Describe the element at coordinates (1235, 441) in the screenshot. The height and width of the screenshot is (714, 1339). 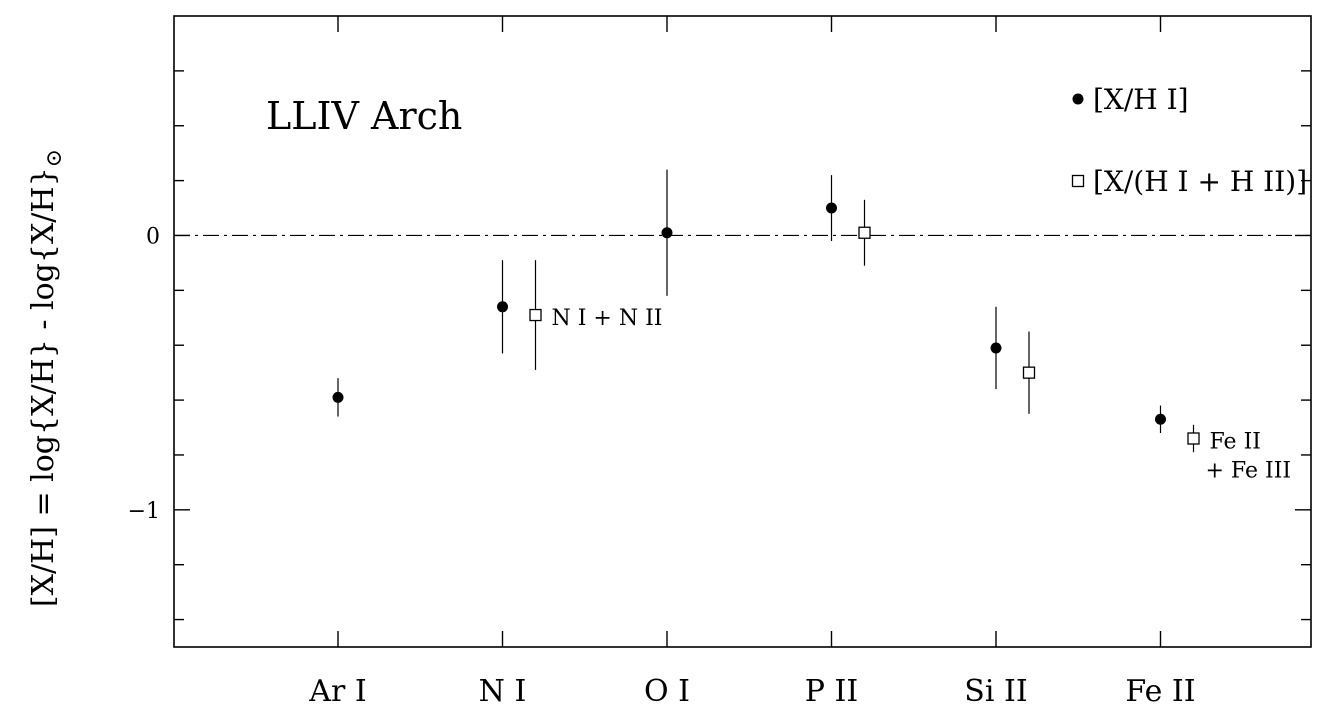
I see `annotation-label: Fe II` at that location.